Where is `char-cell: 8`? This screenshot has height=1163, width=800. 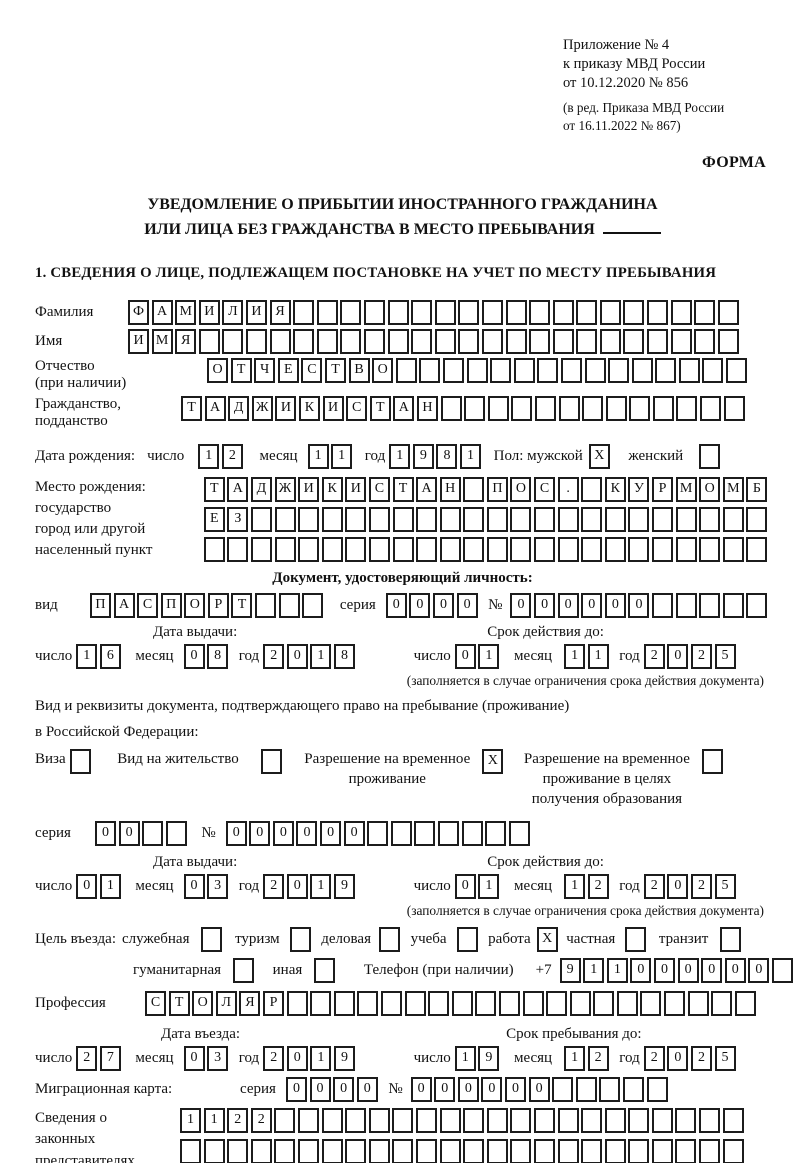
char-cell: 8 is located at coordinates (218, 656).